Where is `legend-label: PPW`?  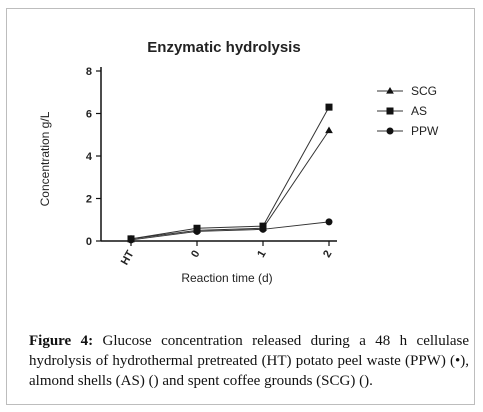
legend-label: PPW is located at coordinates (425, 131).